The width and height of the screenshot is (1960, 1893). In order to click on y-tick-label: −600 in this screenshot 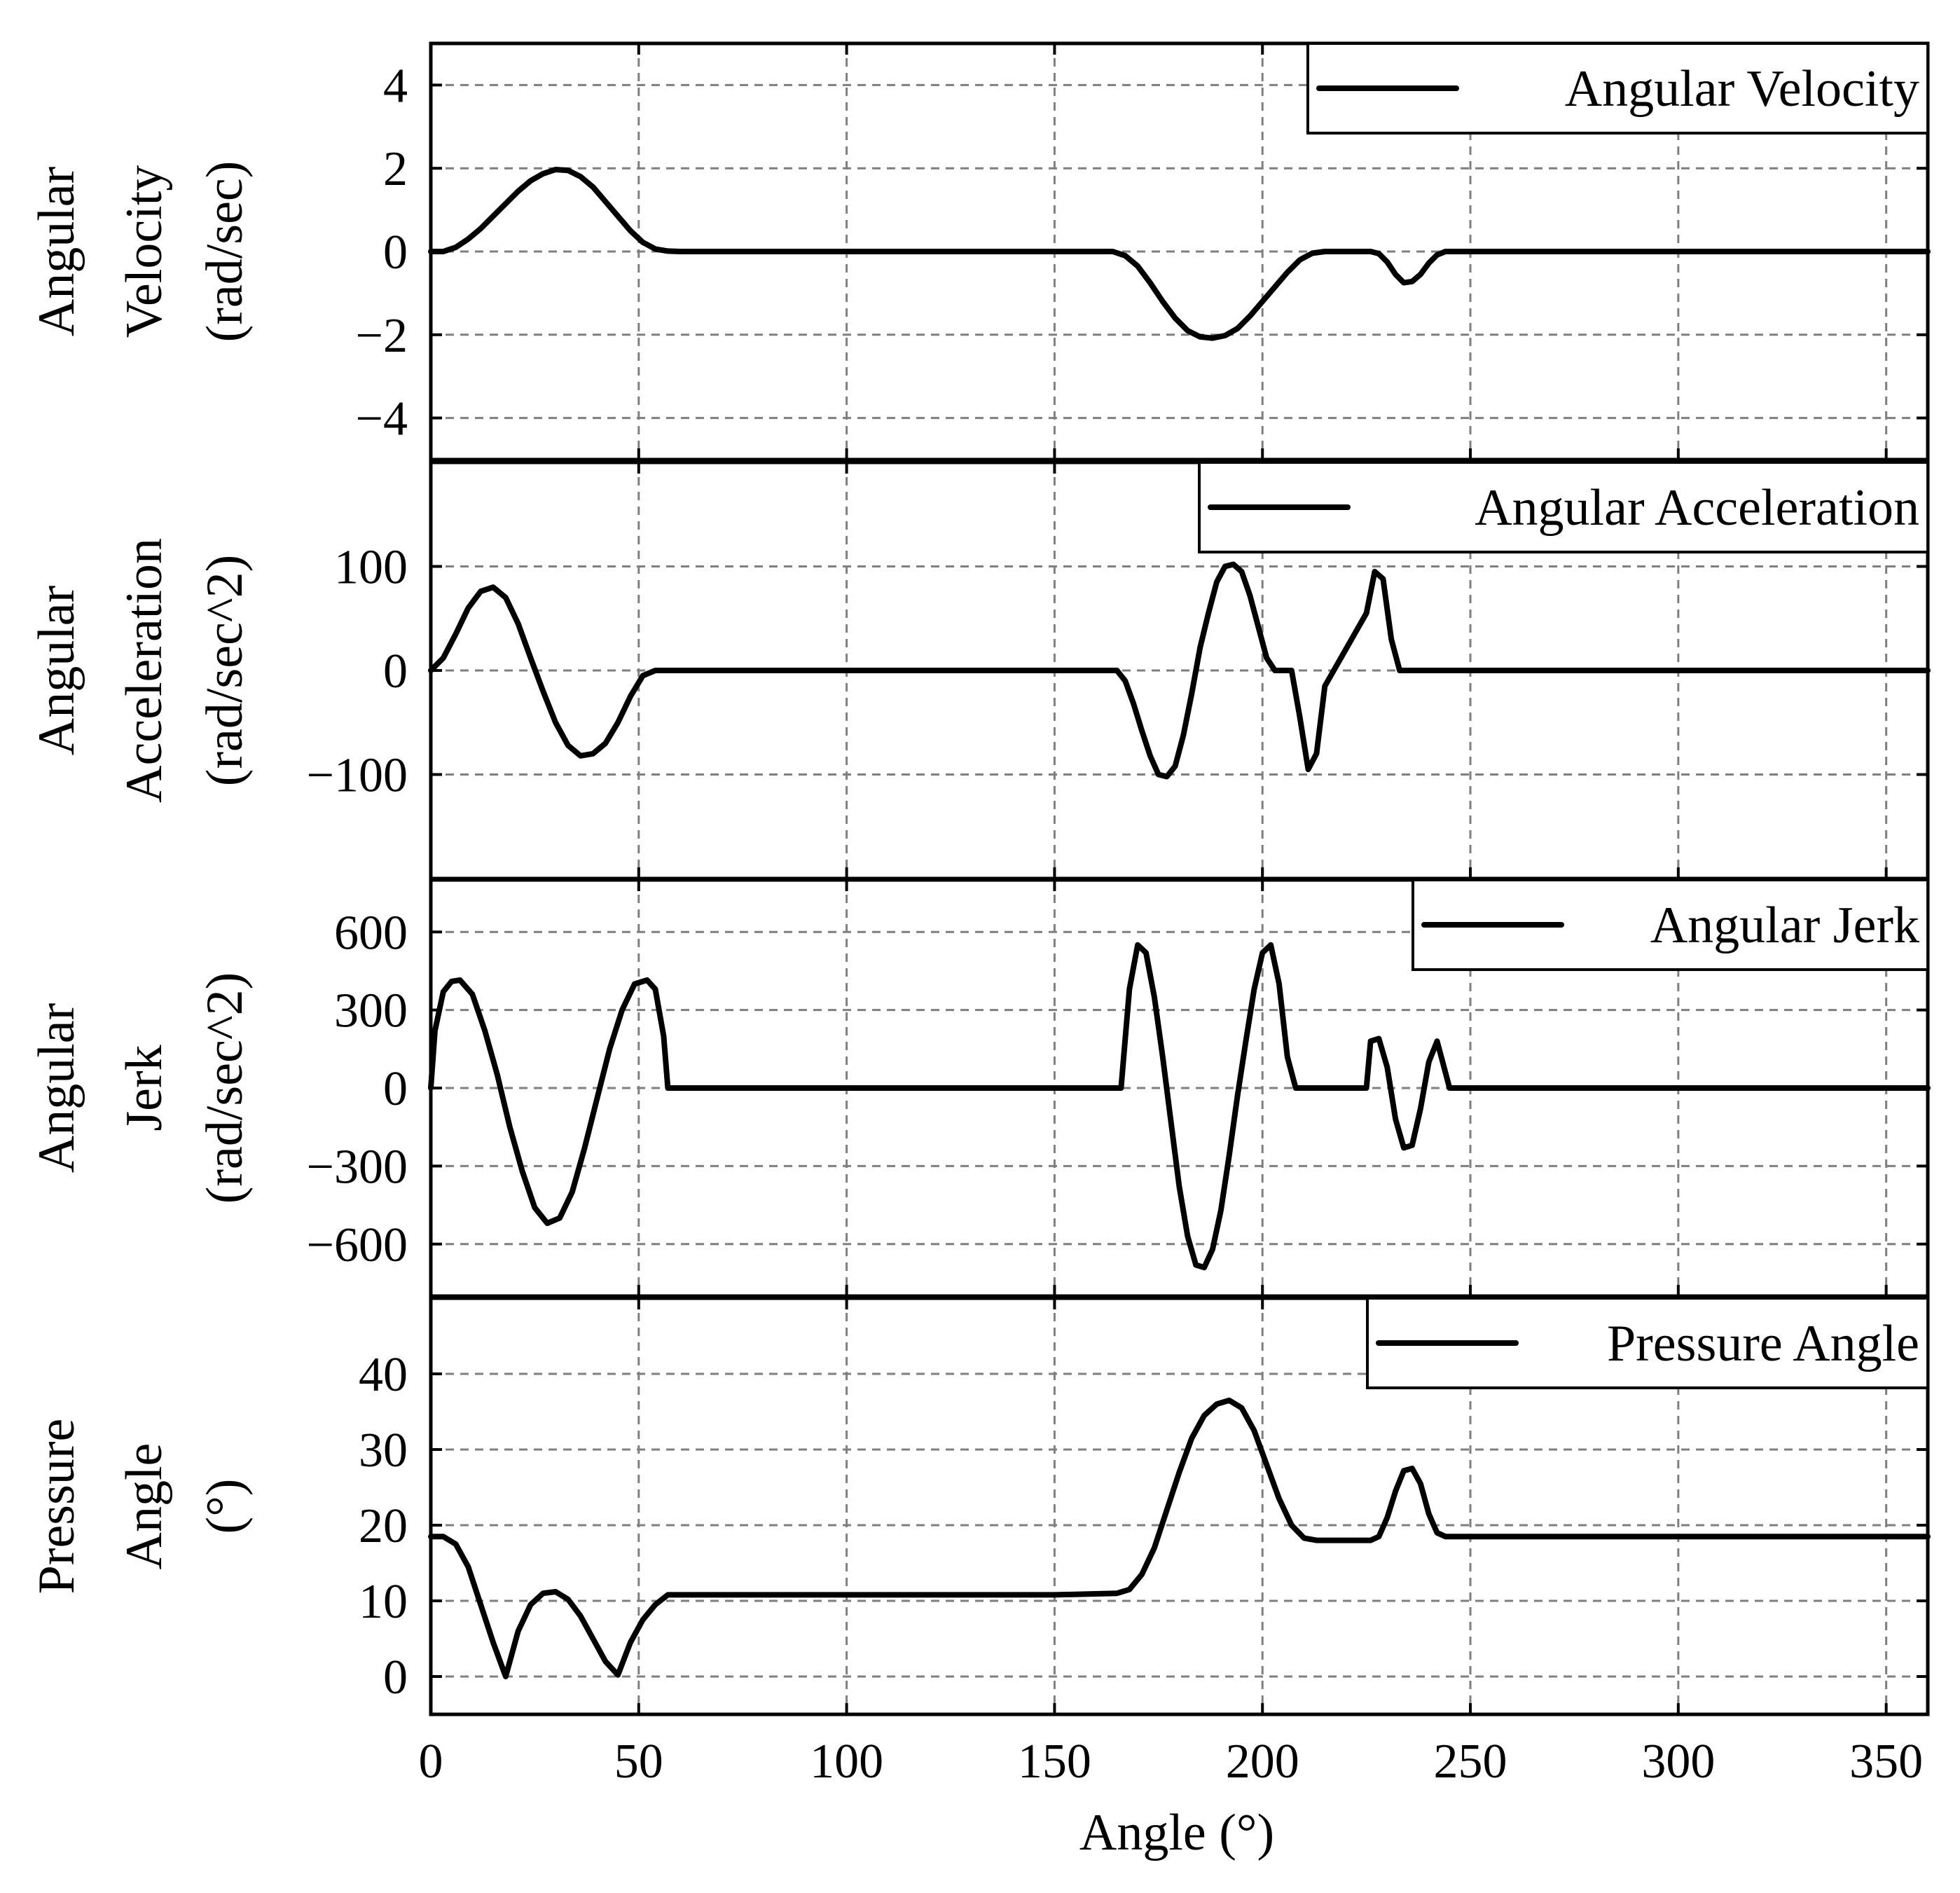, I will do `click(357, 1245)`.